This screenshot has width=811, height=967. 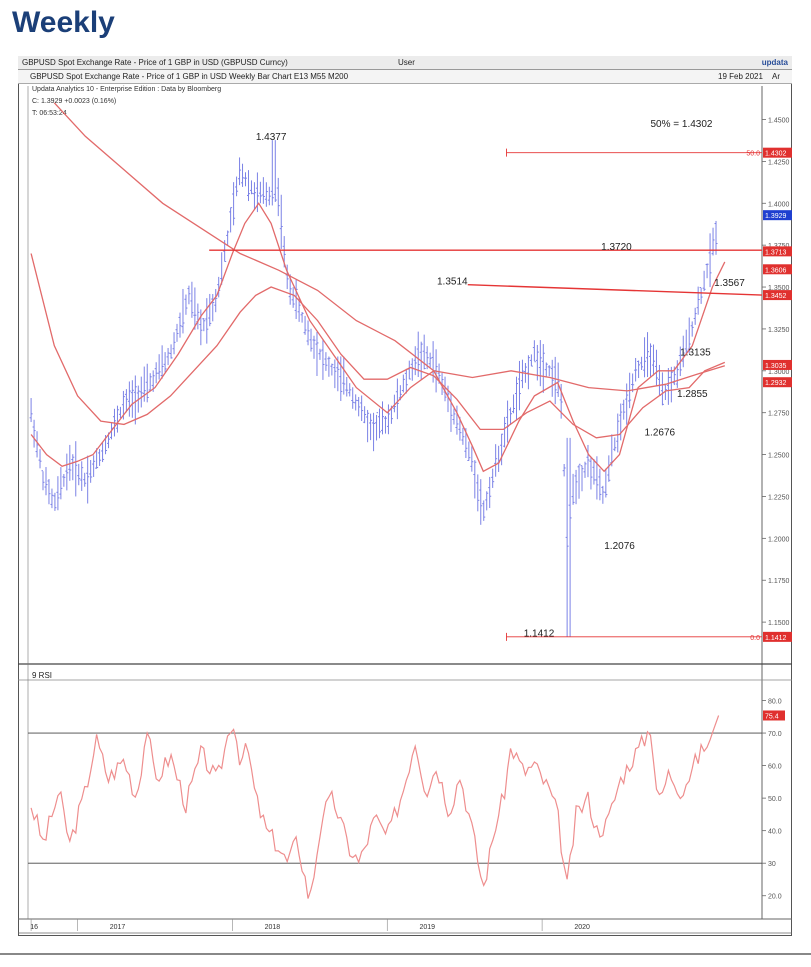 What do you see at coordinates (779, 121) in the screenshot?
I see `y-tick-label: 1.4500` at bounding box center [779, 121].